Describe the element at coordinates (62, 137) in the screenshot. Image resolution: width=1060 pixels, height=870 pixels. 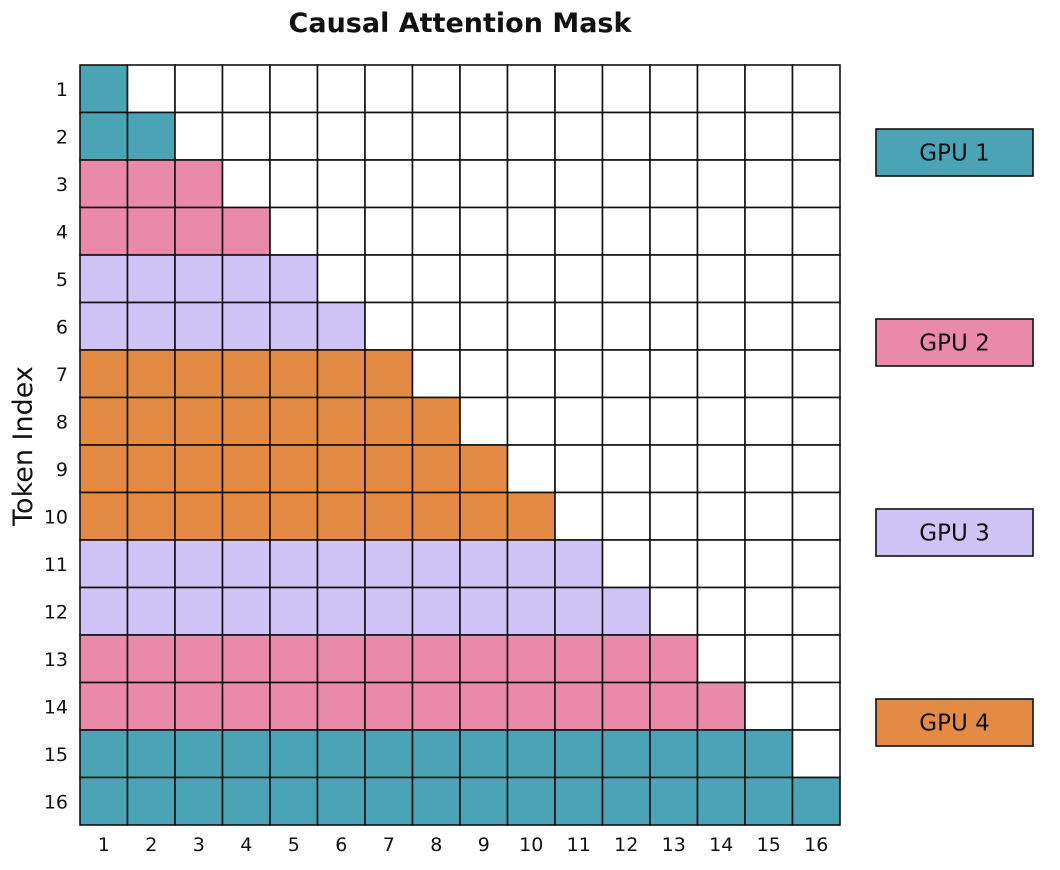
I see `y-tick-label: 2` at that location.